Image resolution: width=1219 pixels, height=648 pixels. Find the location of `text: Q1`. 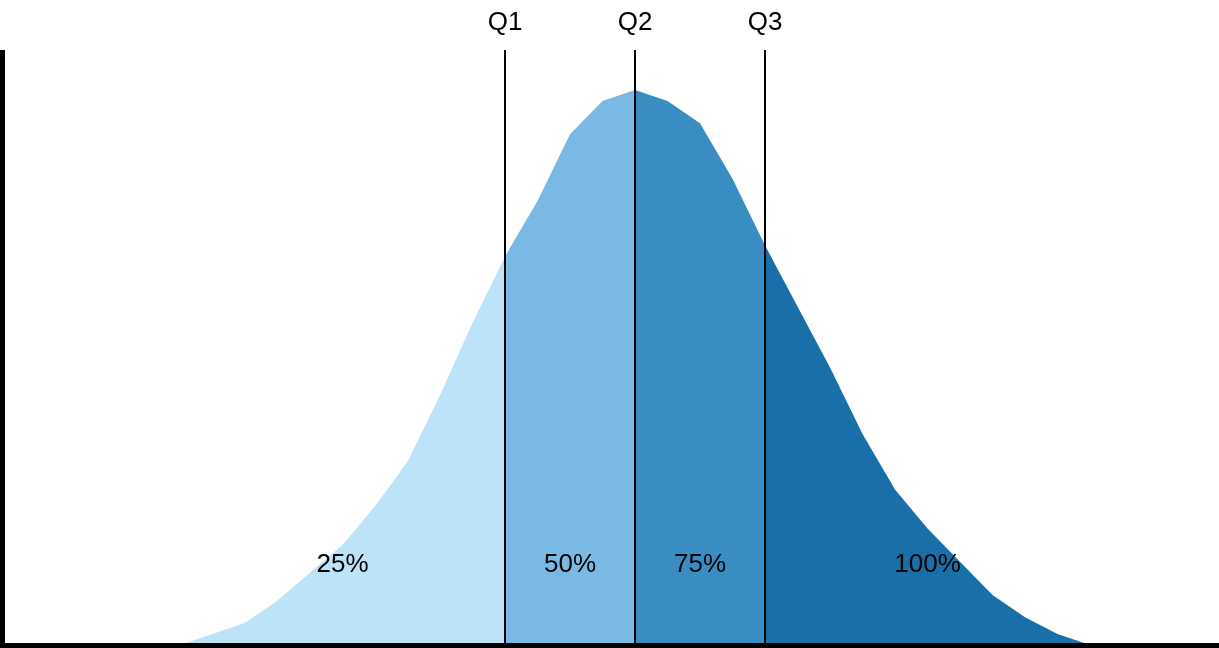

text: Q1 is located at coordinates (505, 21).